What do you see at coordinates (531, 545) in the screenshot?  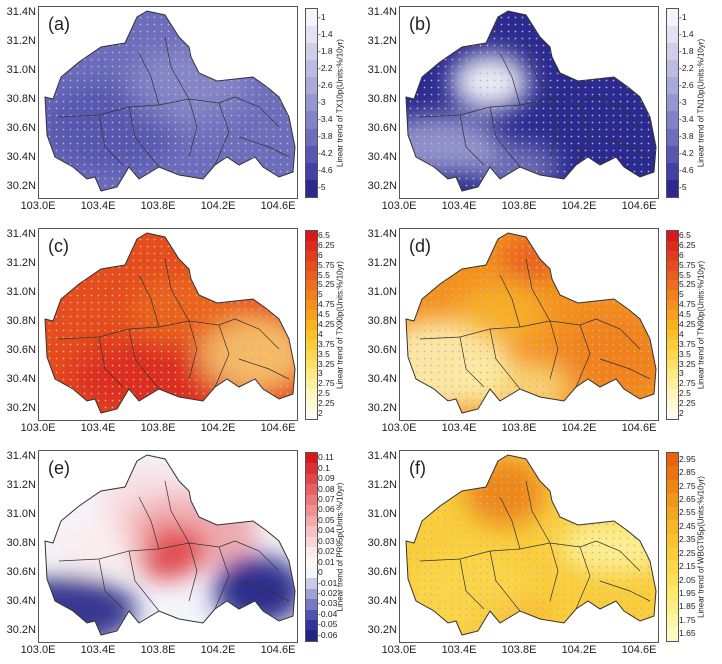 I see `shaded-field` at bounding box center [531, 545].